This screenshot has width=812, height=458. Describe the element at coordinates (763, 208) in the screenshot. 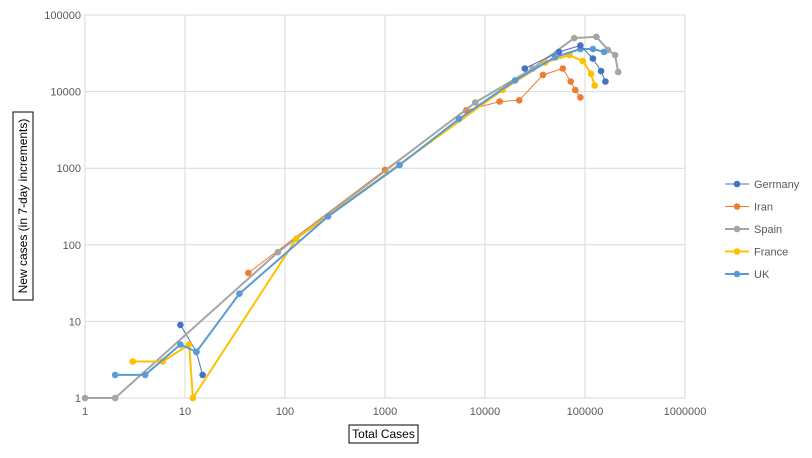

I see `legend-label: Iran` at that location.